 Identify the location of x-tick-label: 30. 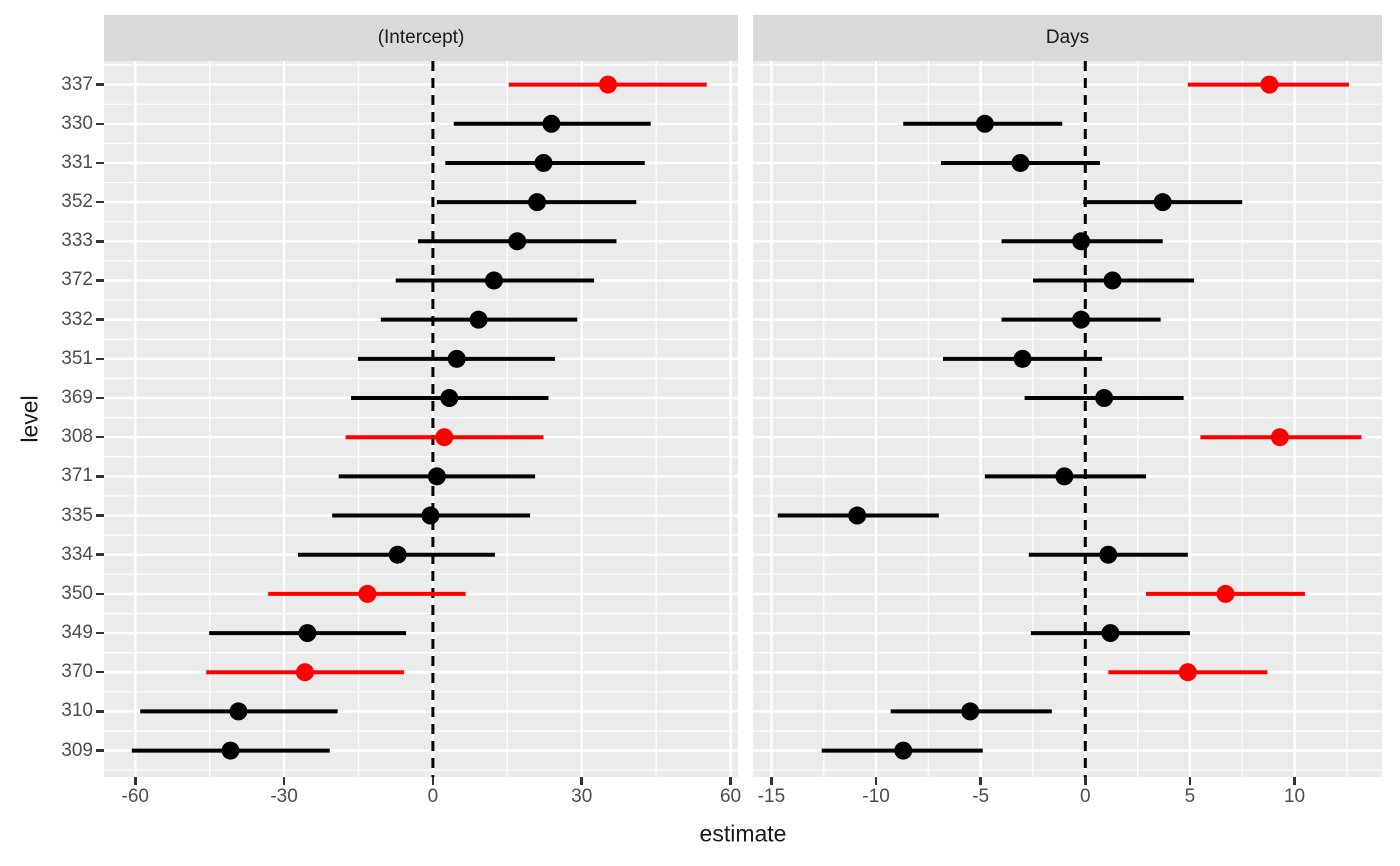
(582, 796).